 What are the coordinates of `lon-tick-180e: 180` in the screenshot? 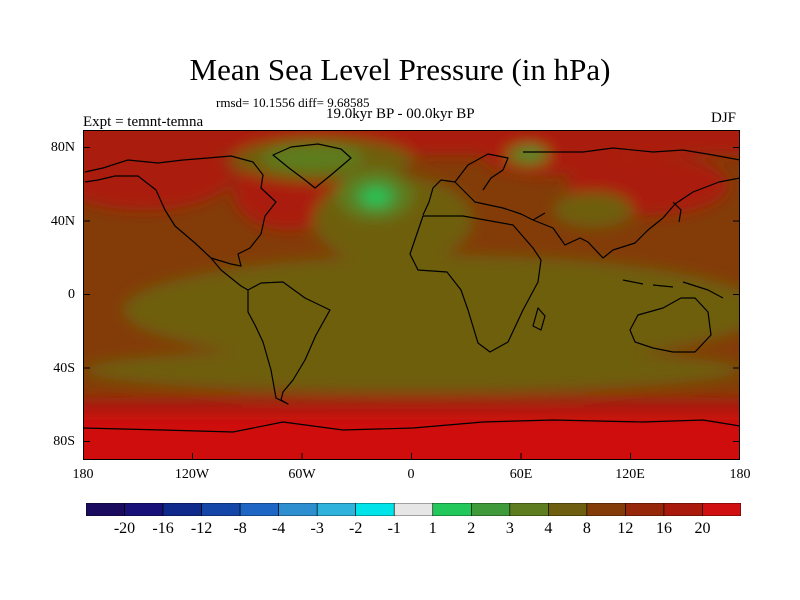 It's located at (740, 474).